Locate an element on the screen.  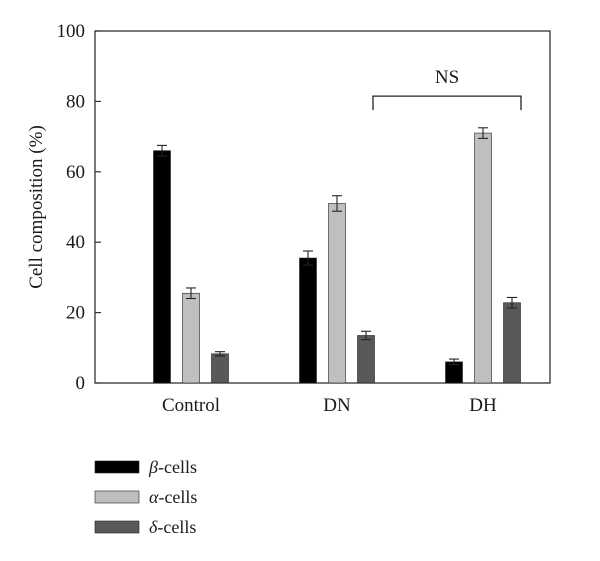
legend-greek-symbol: α is located at coordinates (154, 497).